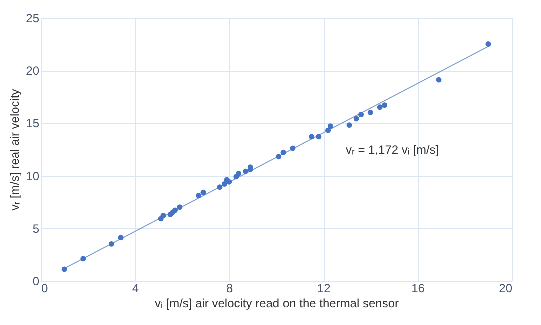 Image resolution: width=541 pixels, height=325 pixels. Describe the element at coordinates (33, 176) in the screenshot. I see `y-tick-label: 10` at that location.